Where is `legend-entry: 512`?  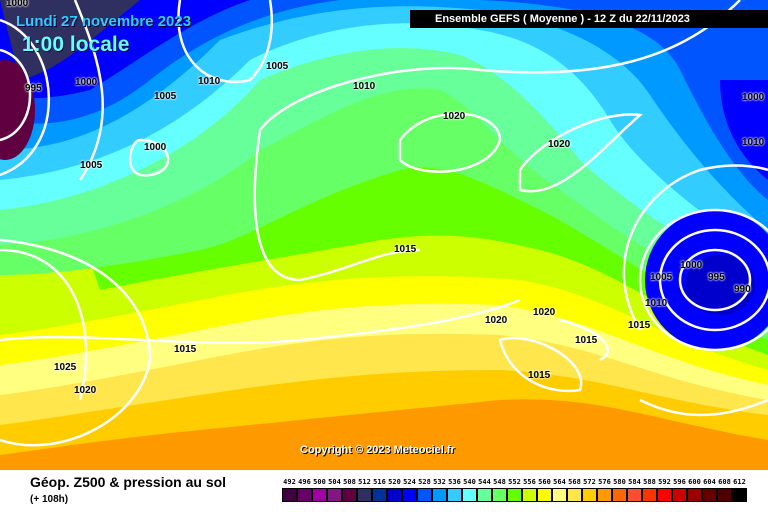
legend-entry: 512 is located at coordinates (364, 490).